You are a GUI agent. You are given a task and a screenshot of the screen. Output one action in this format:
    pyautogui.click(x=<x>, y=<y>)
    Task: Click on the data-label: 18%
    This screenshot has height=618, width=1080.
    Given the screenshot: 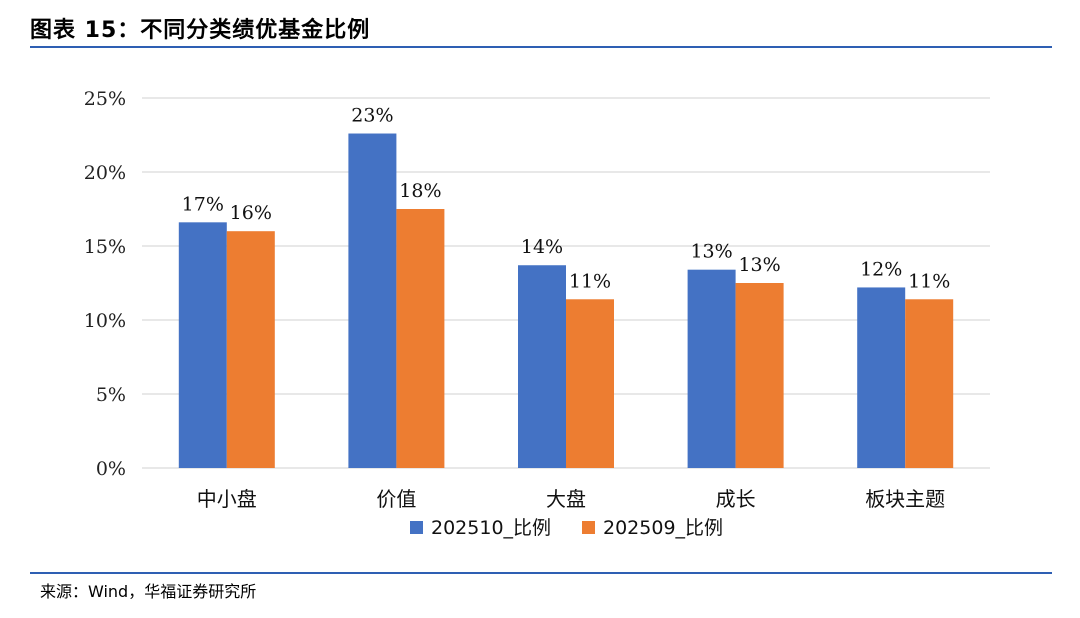 What is the action you would take?
    pyautogui.click(x=420, y=191)
    